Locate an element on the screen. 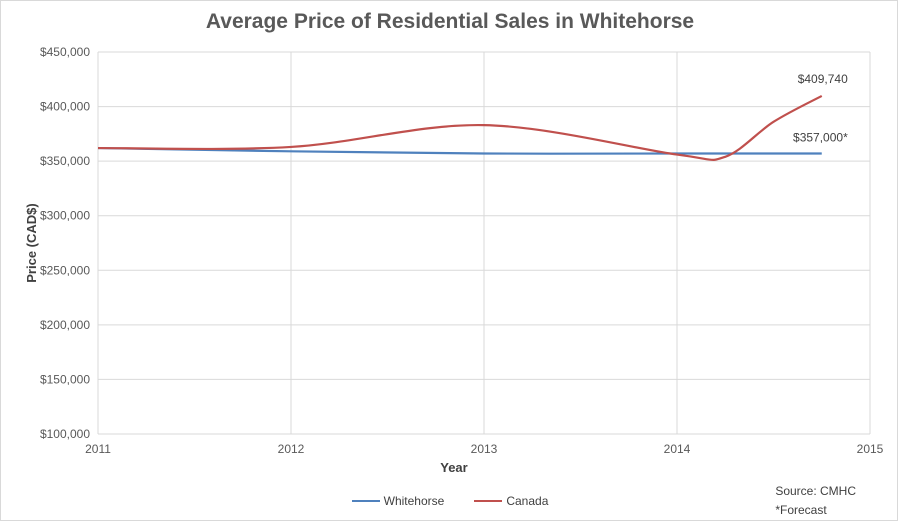  y-tick-label: $350,000 is located at coordinates (65, 161).